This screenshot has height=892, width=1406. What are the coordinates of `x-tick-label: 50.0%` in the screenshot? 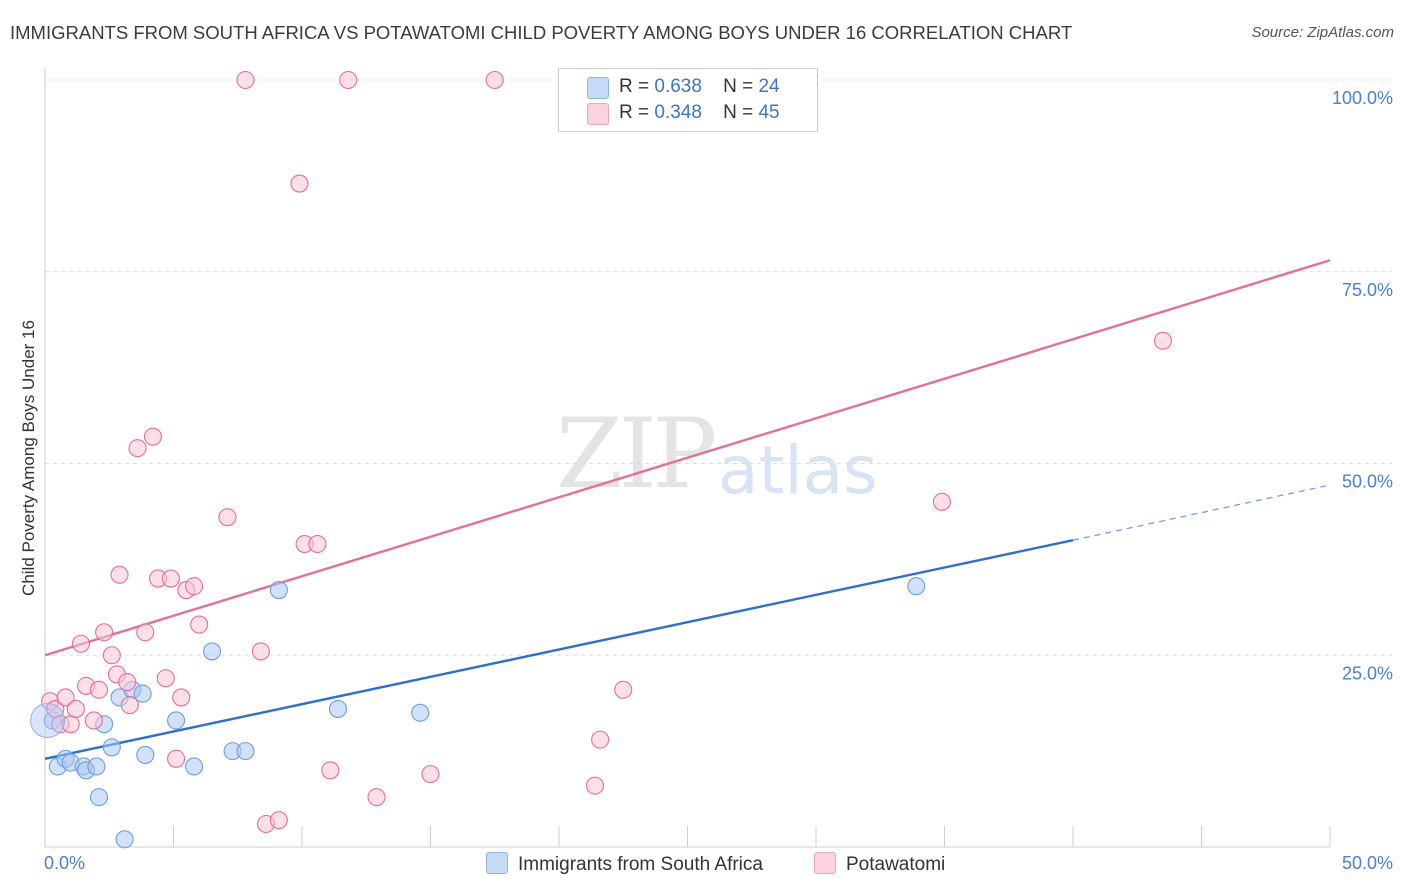 It's located at (1367, 863).